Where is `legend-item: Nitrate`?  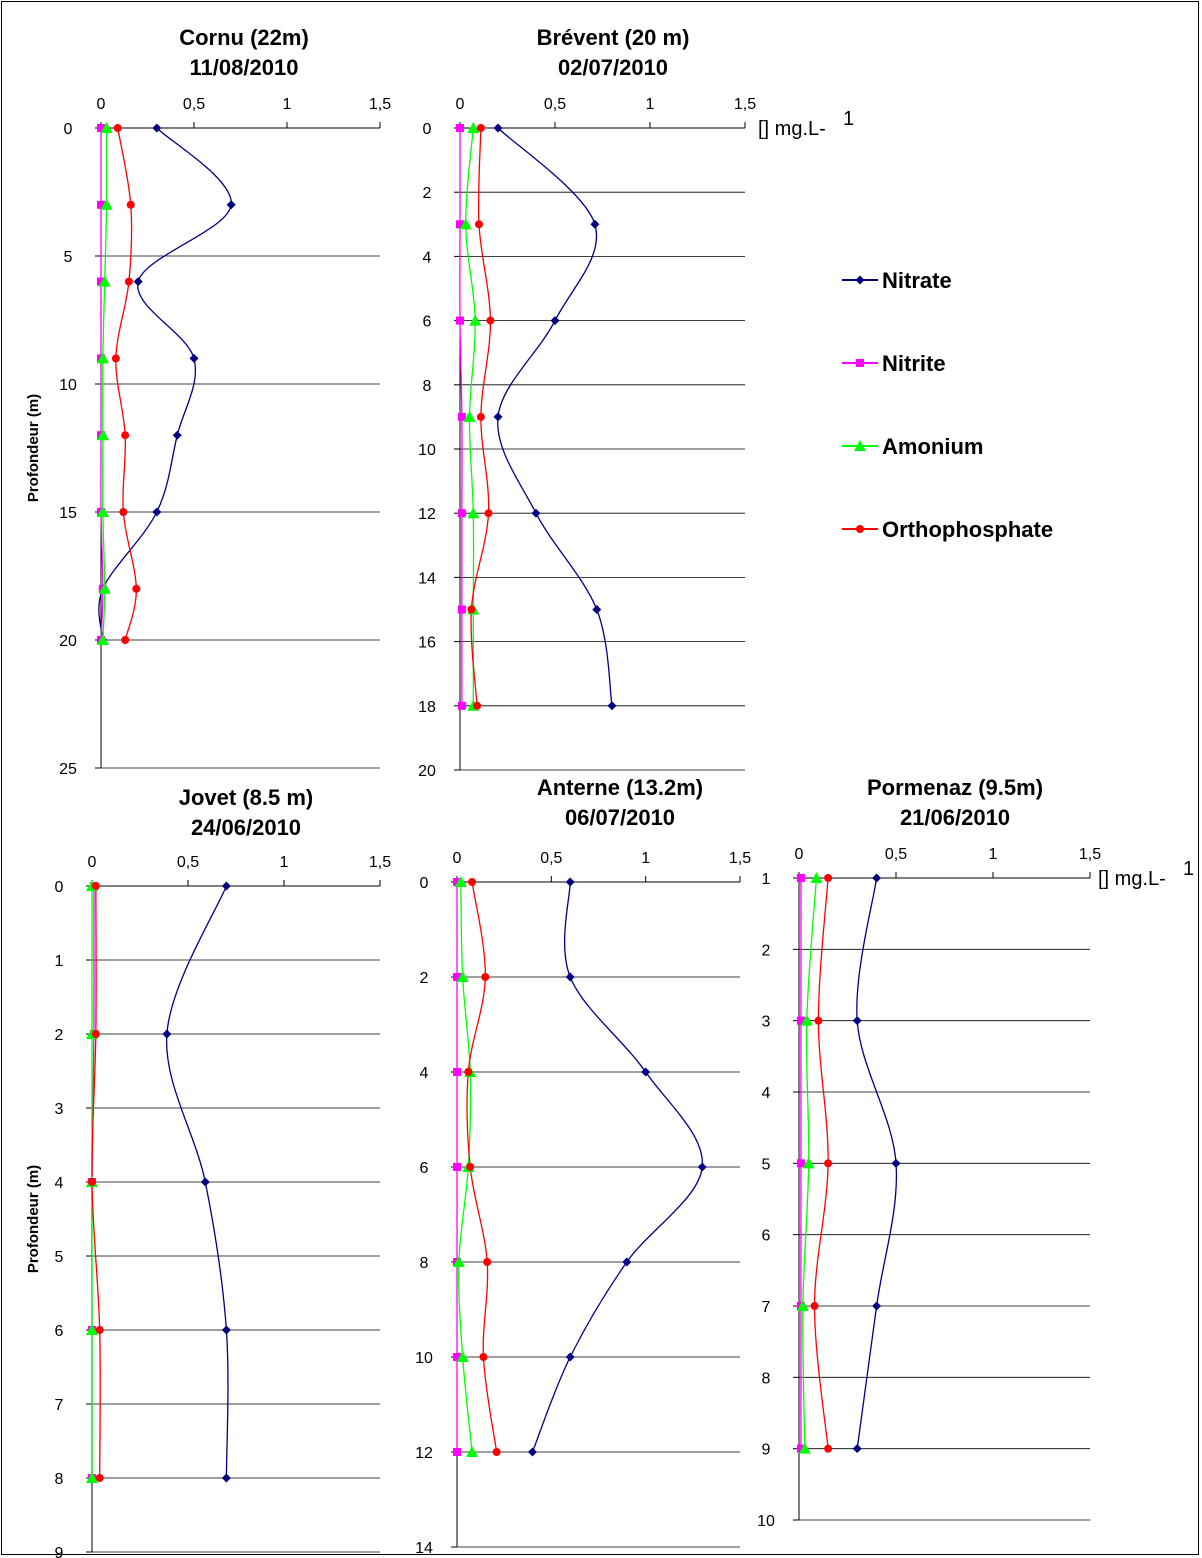 legend-item: Nitrate is located at coordinates (897, 280).